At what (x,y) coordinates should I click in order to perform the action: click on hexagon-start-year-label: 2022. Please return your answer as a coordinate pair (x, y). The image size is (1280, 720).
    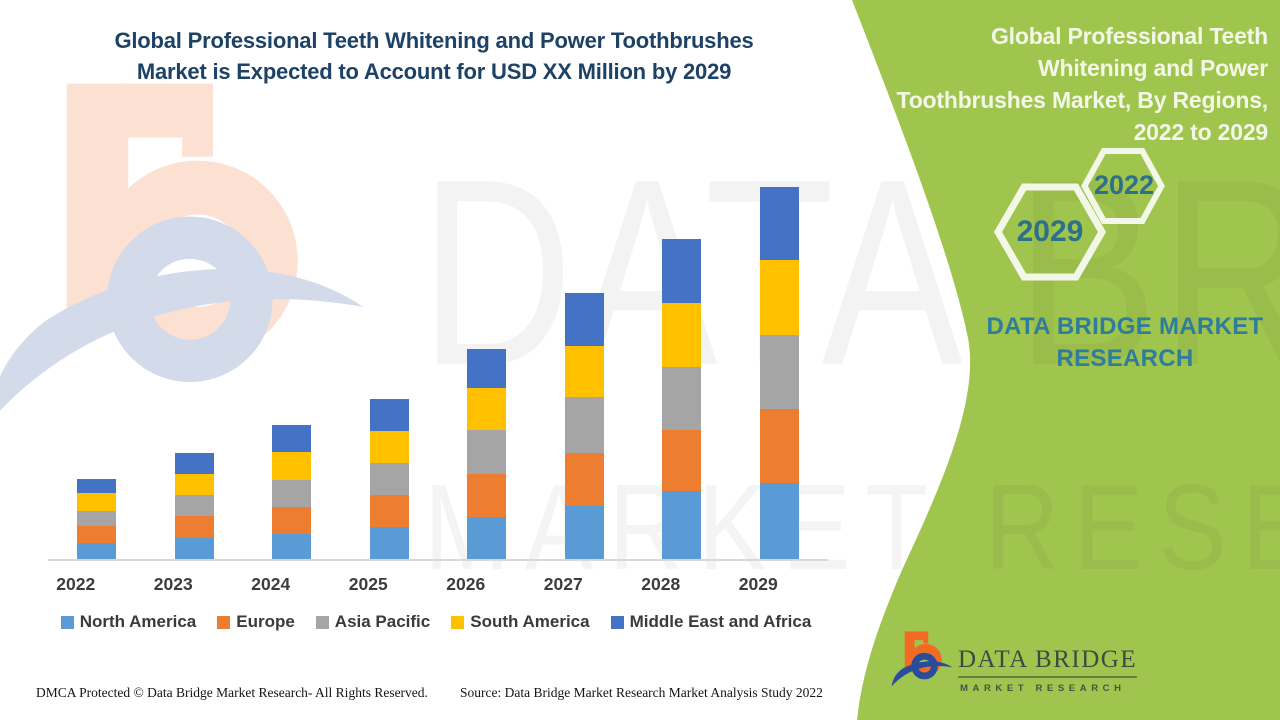
    Looking at the image, I should click on (1124, 185).